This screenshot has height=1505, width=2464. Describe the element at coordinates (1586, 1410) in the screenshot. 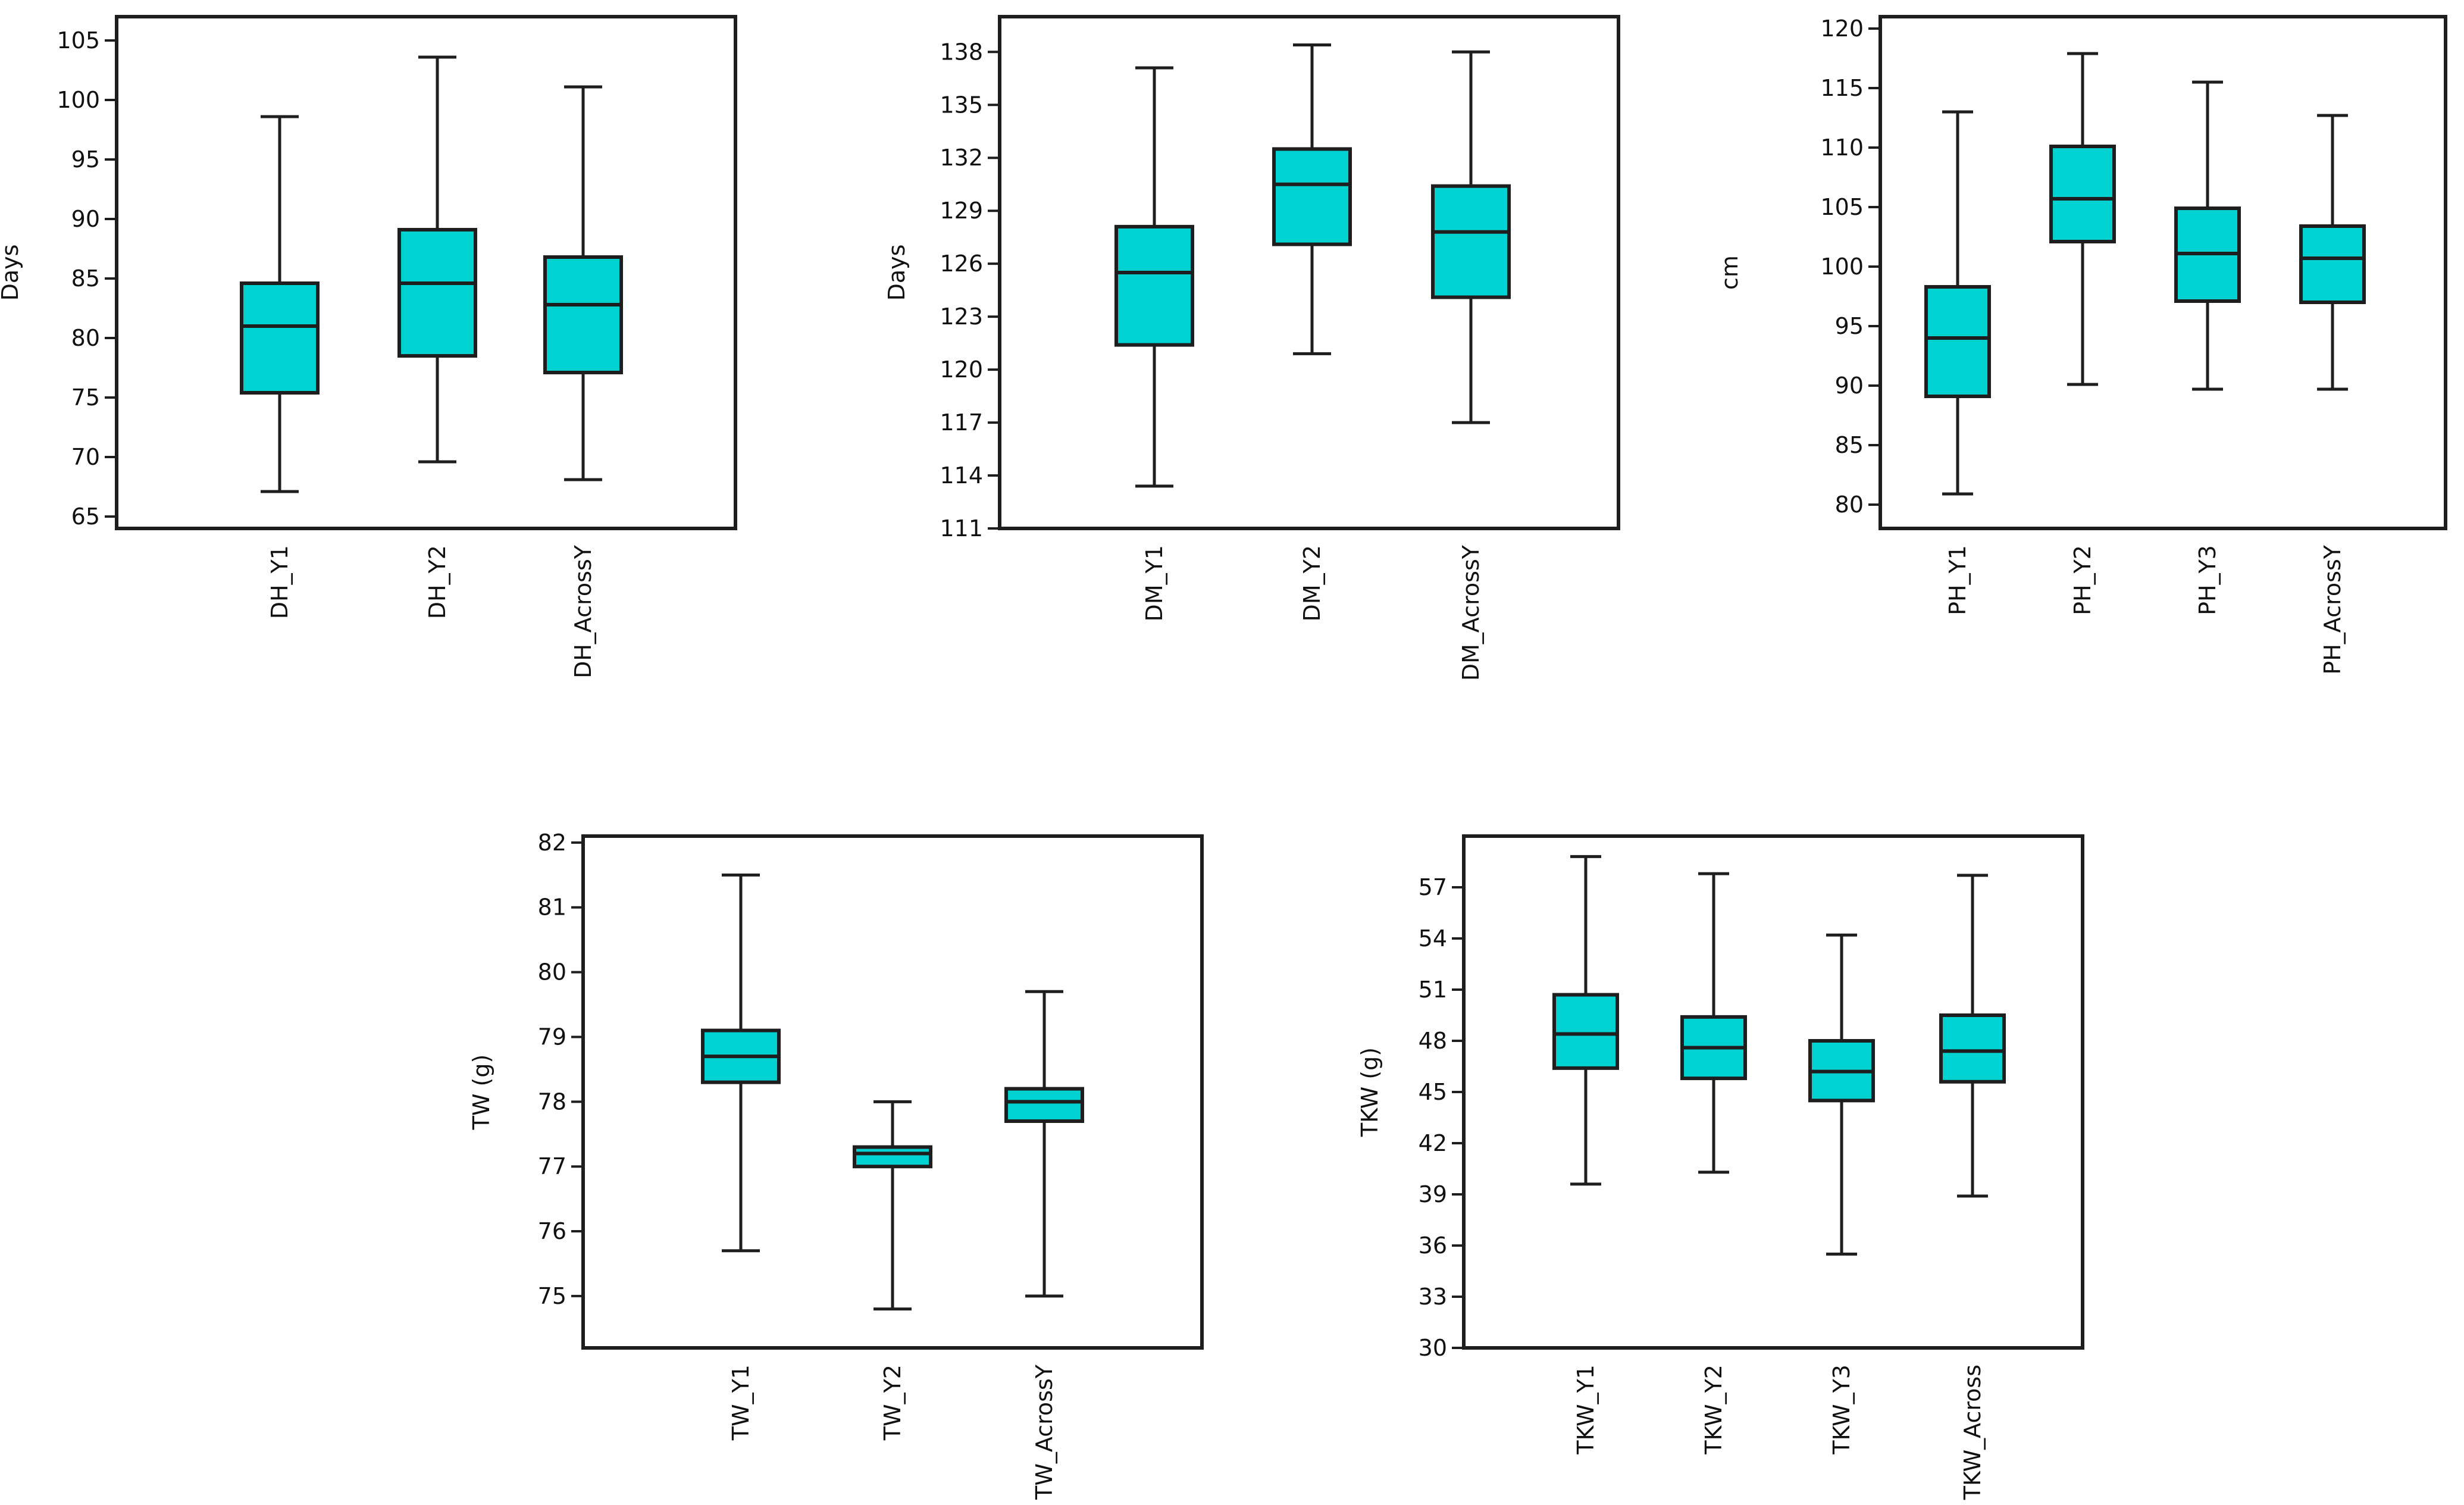

I see `tkw-x-category-label: TKW_Y1` at that location.